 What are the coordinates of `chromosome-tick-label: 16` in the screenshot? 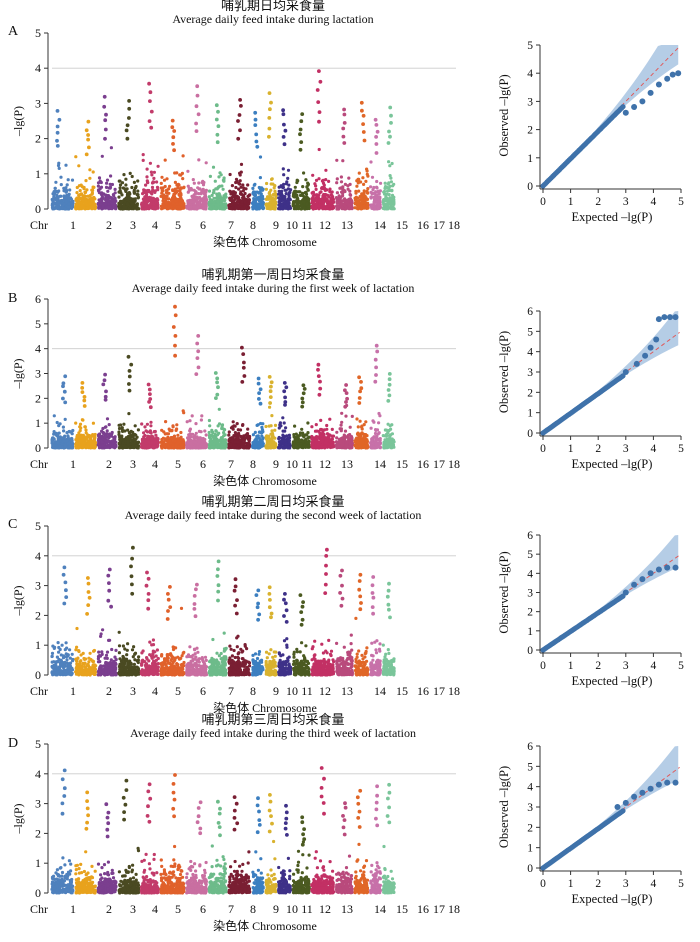 It's located at (423, 225).